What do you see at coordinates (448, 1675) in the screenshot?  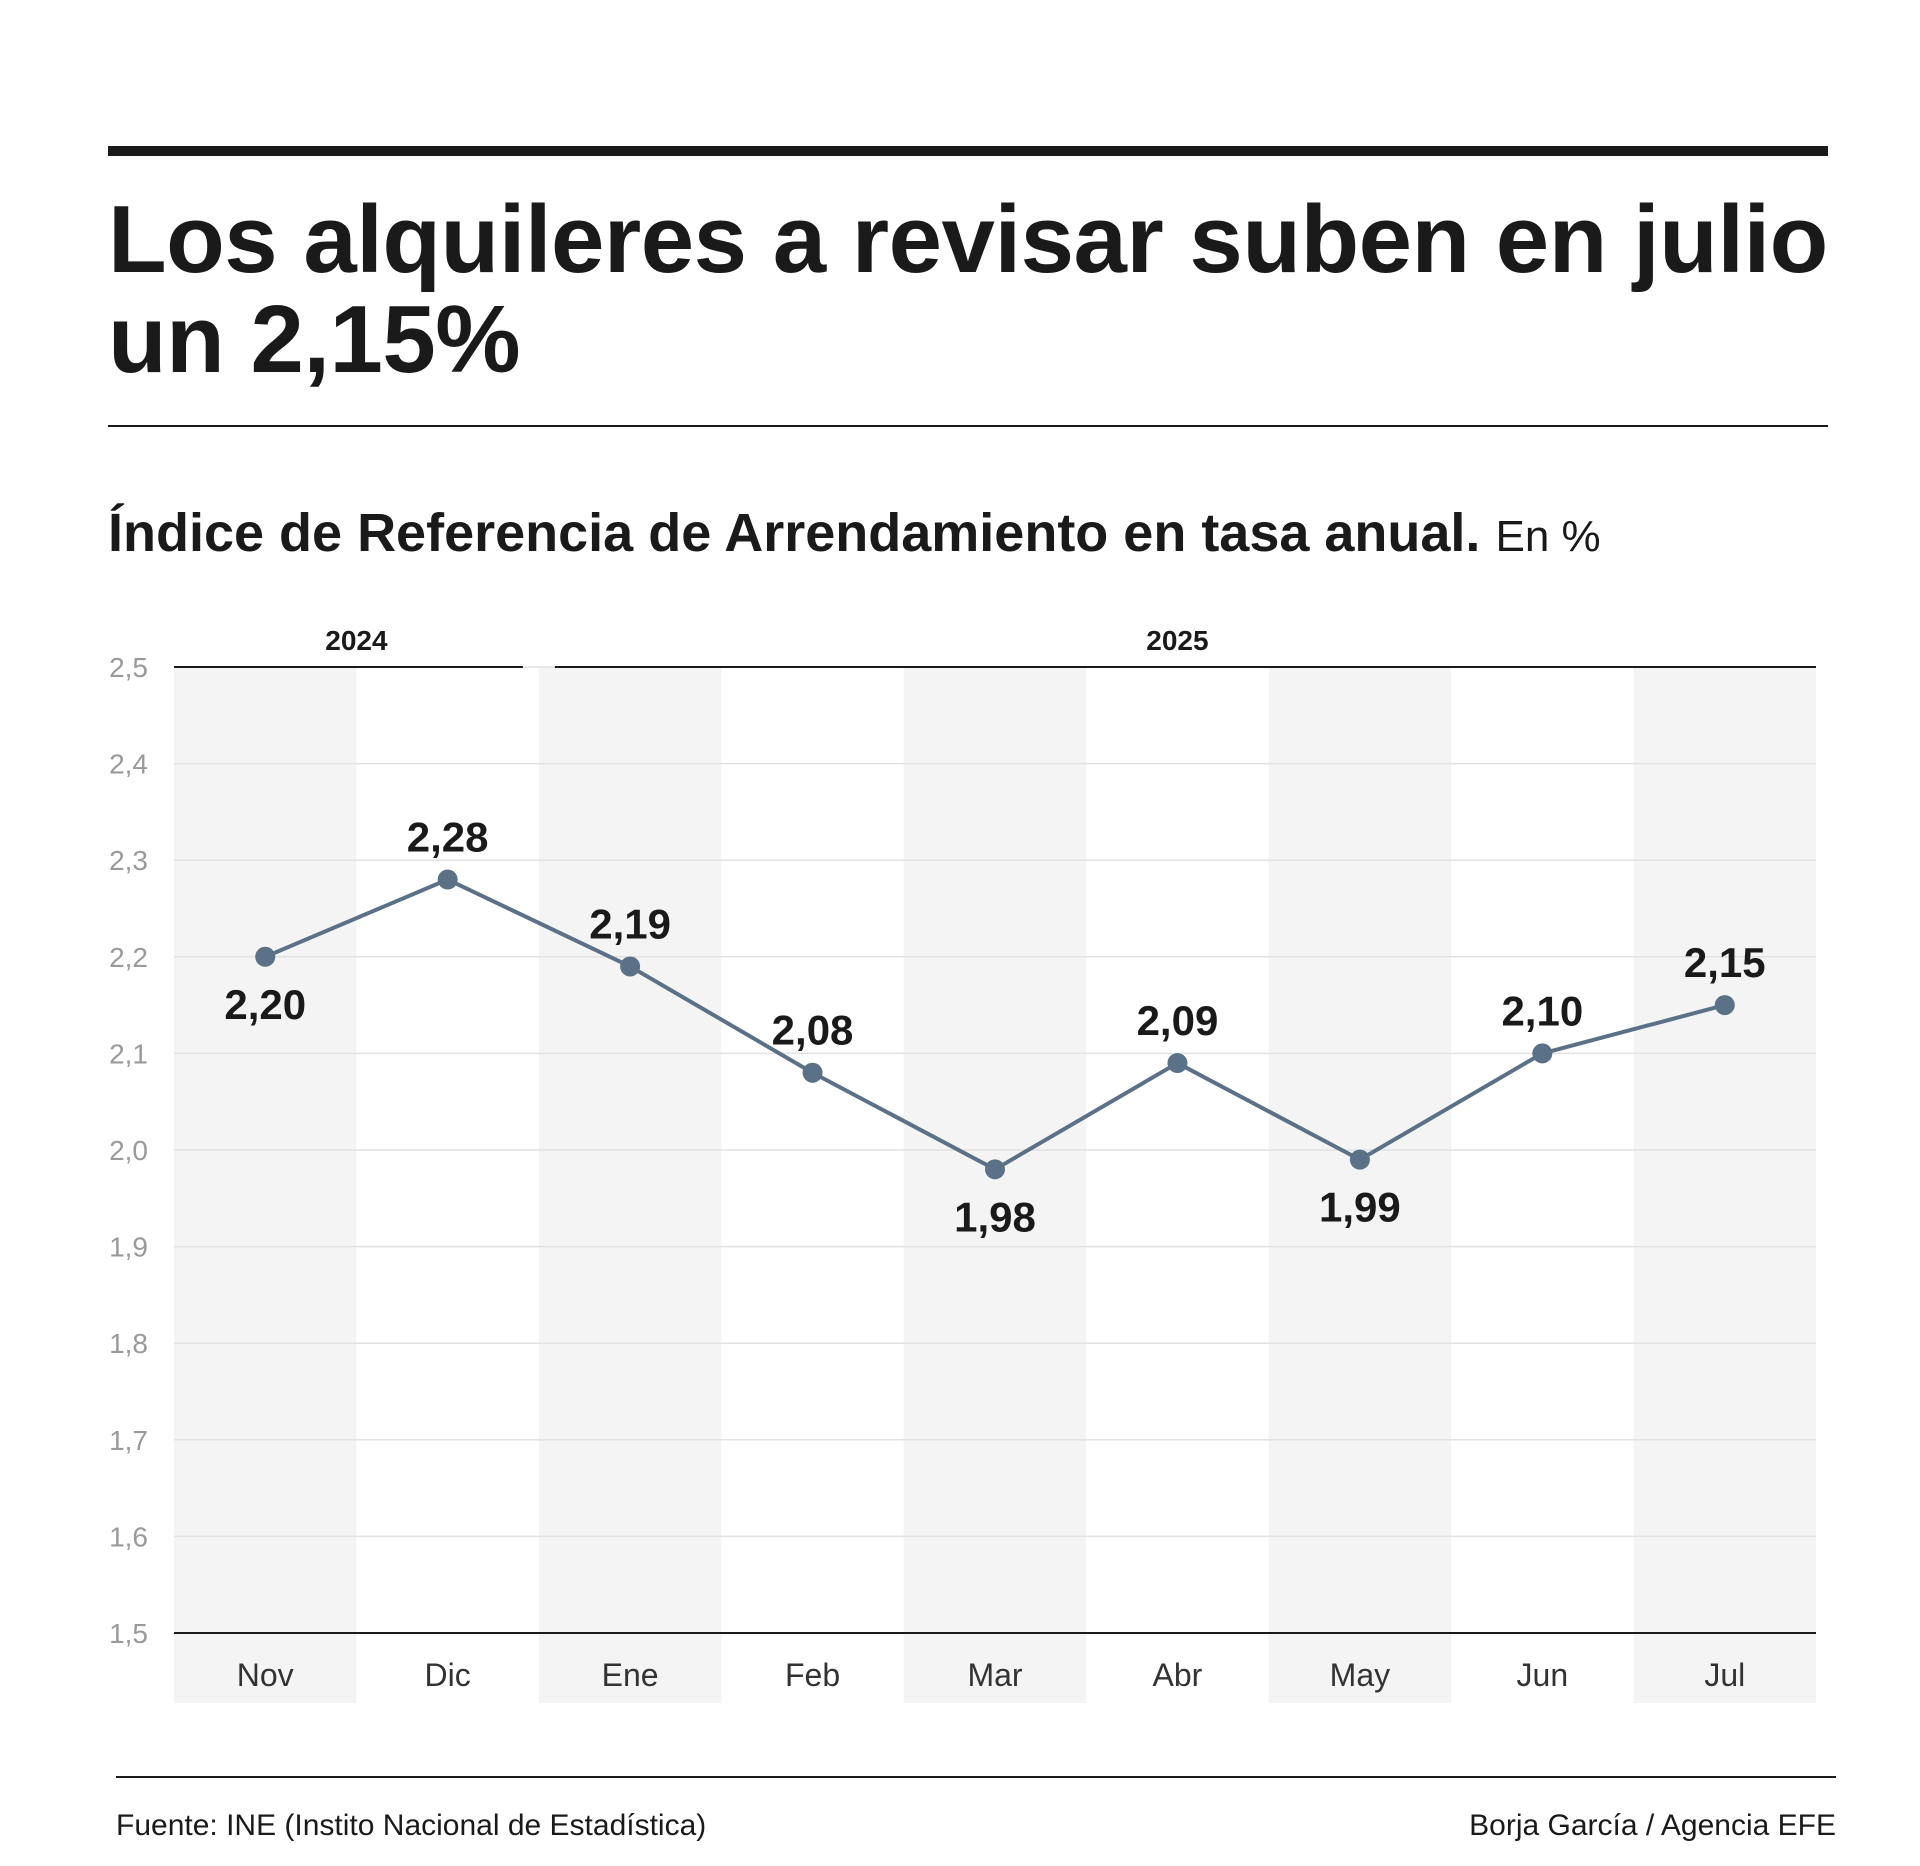 I see `x-tick-label: Dic` at bounding box center [448, 1675].